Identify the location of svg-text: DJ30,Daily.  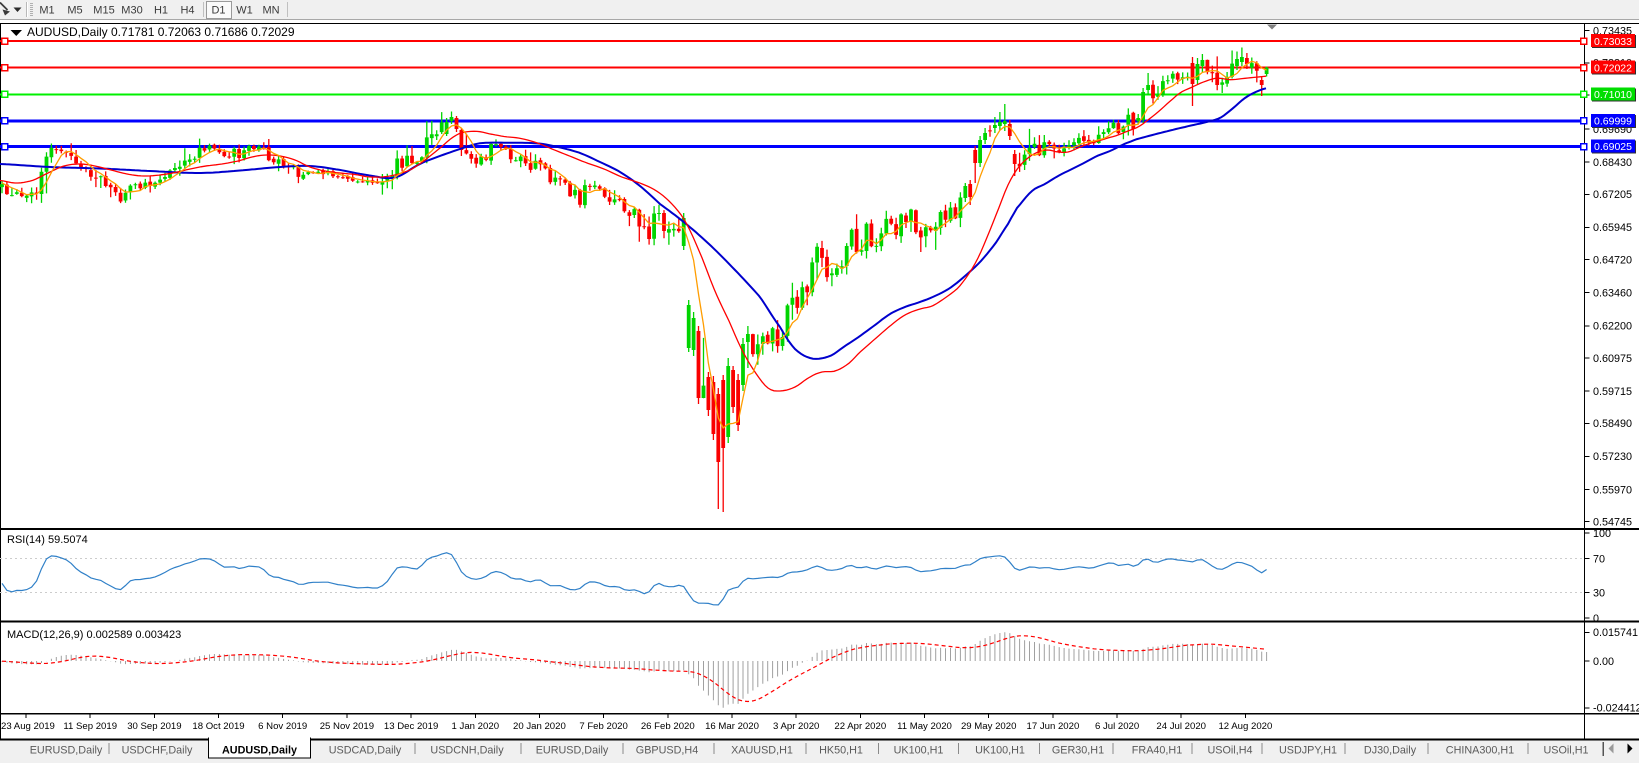
(1390, 751).